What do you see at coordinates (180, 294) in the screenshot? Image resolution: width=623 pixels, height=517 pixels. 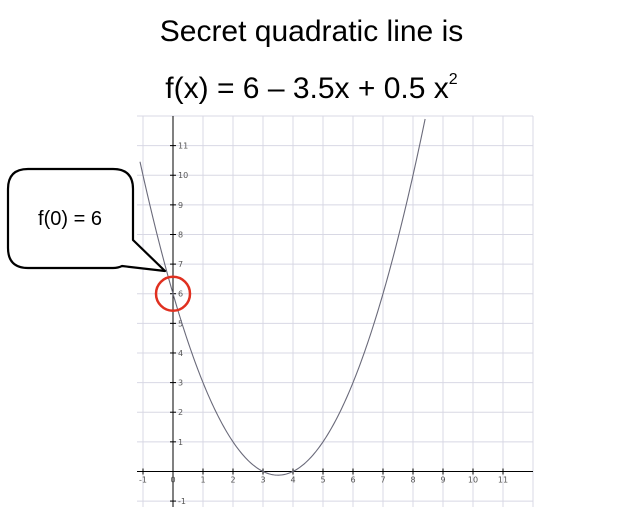 I see `y-tick-label: 6` at bounding box center [180, 294].